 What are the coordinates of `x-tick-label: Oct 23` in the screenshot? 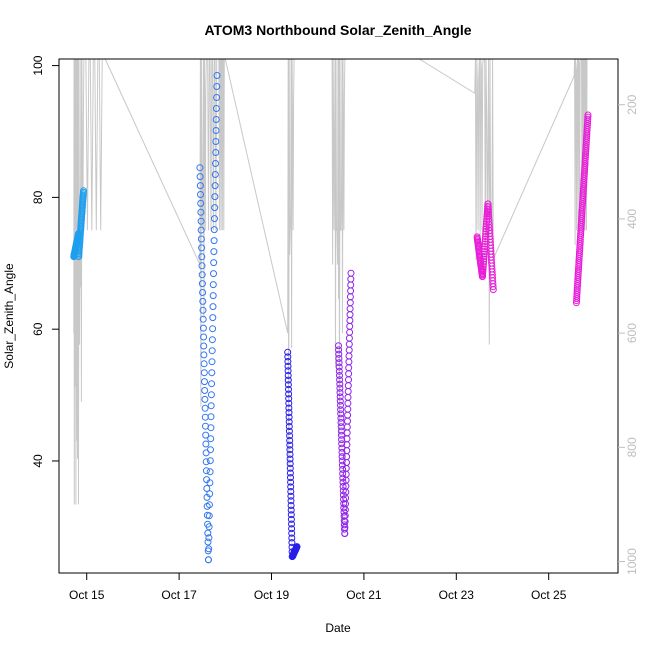 It's located at (457, 595).